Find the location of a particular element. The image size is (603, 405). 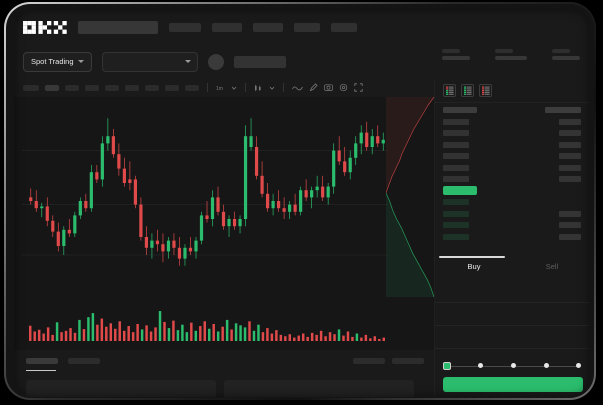

okx-logo is located at coordinates (45, 27).